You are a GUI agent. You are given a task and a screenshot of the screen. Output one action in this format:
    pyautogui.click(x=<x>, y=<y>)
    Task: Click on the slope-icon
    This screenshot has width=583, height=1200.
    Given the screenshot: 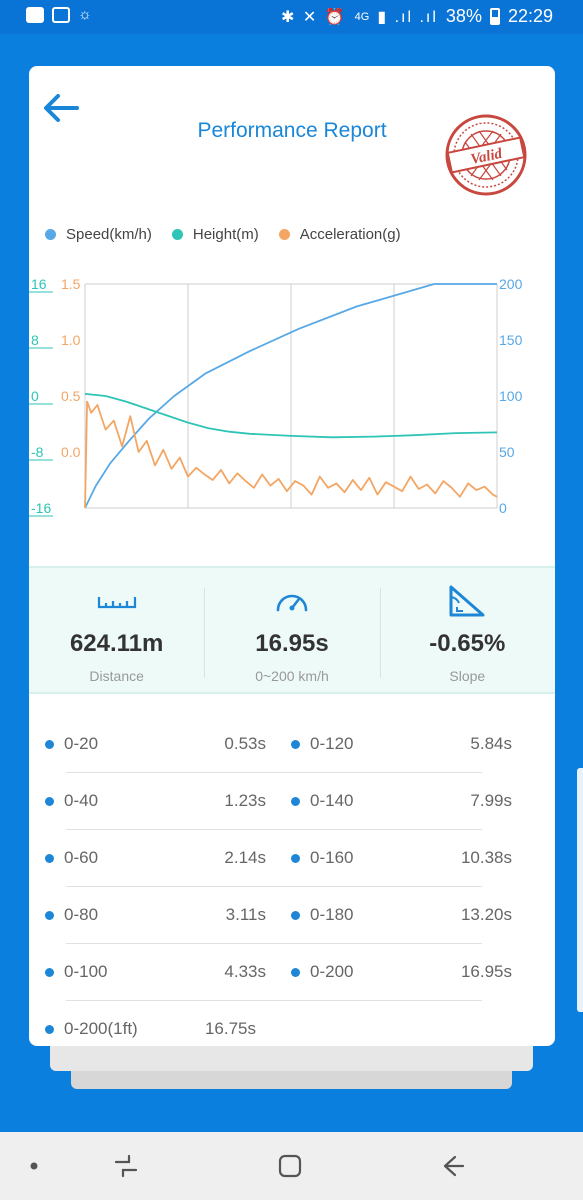 What is the action you would take?
    pyautogui.click(x=467, y=601)
    